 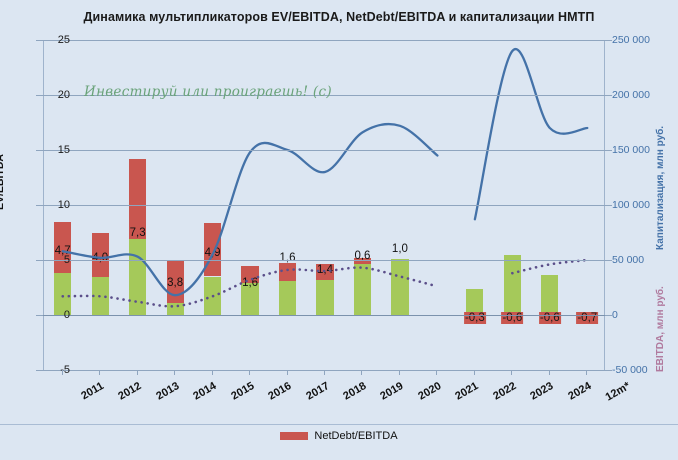 What do you see at coordinates (630, 370) in the screenshot?
I see `y-axis-tick-label-right: -50 000` at bounding box center [630, 370].